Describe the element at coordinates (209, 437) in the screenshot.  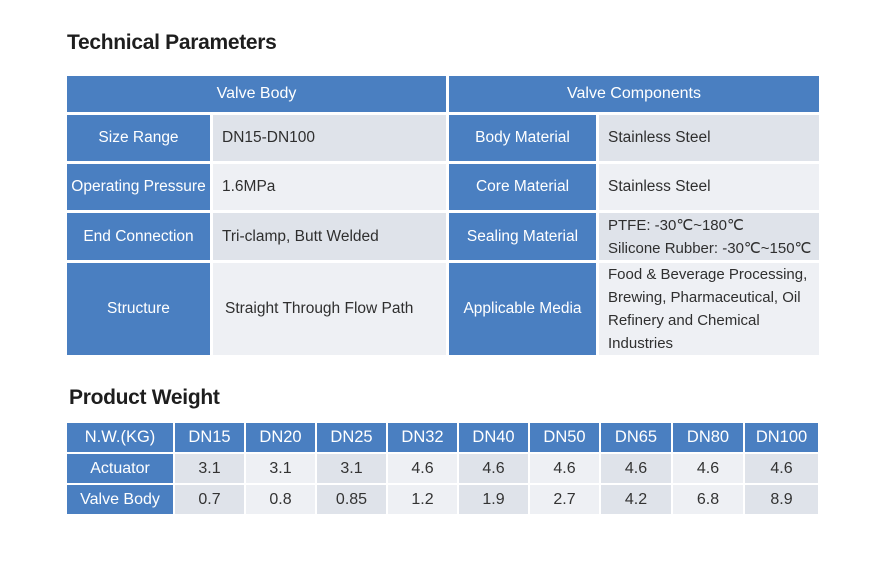
I see `weight-header-size: DN15` at that location.